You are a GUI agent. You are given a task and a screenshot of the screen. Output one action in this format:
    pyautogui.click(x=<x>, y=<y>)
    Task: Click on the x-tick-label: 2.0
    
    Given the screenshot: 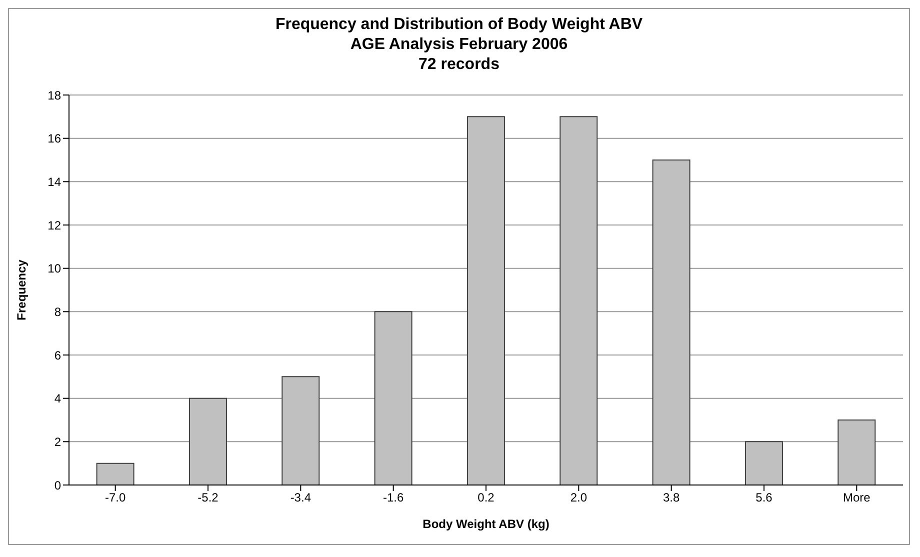 What is the action you would take?
    pyautogui.click(x=579, y=497)
    